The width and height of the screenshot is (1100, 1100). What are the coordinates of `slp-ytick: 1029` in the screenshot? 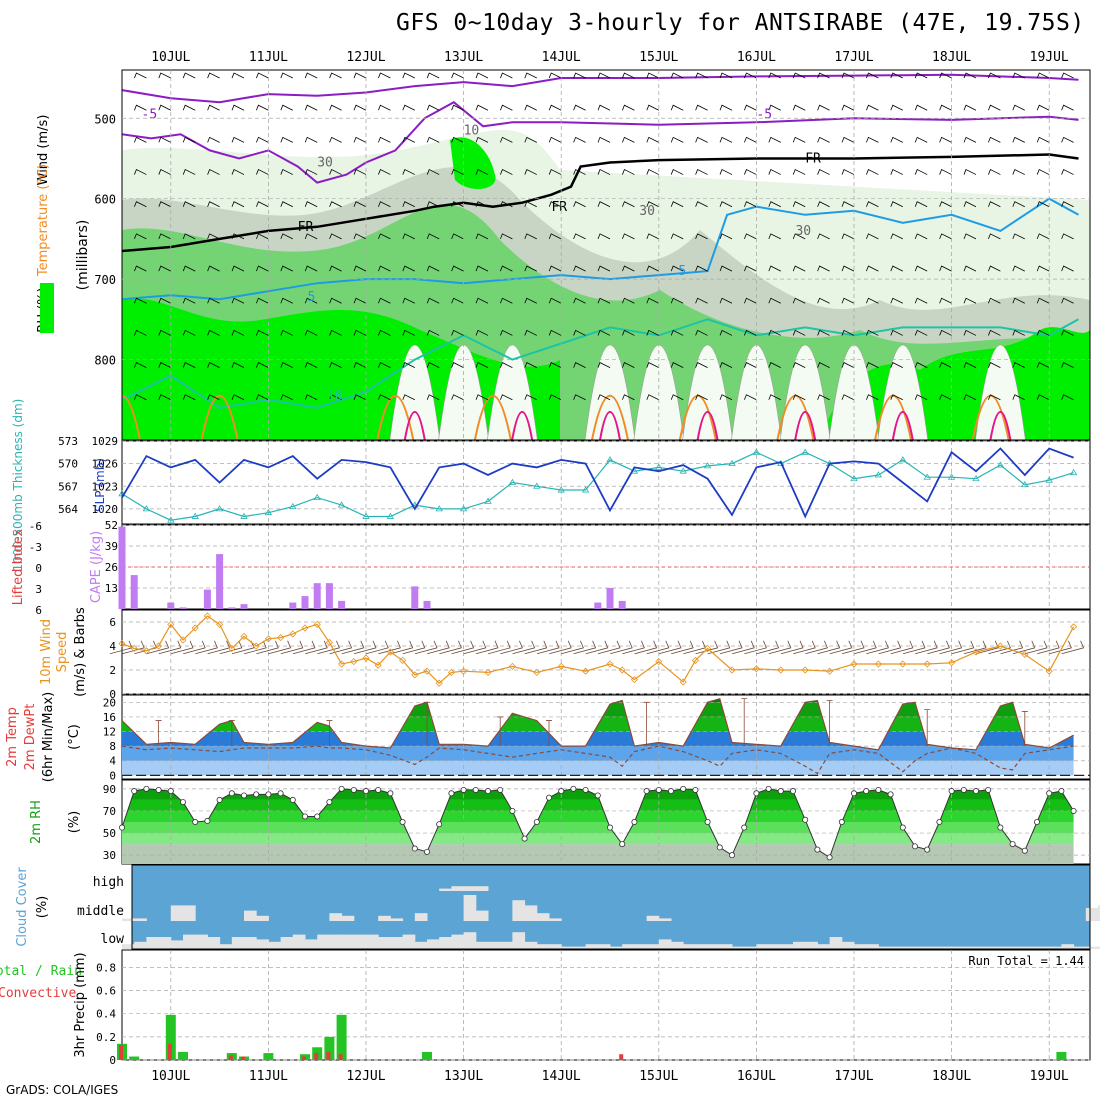 It's located at (105, 441).